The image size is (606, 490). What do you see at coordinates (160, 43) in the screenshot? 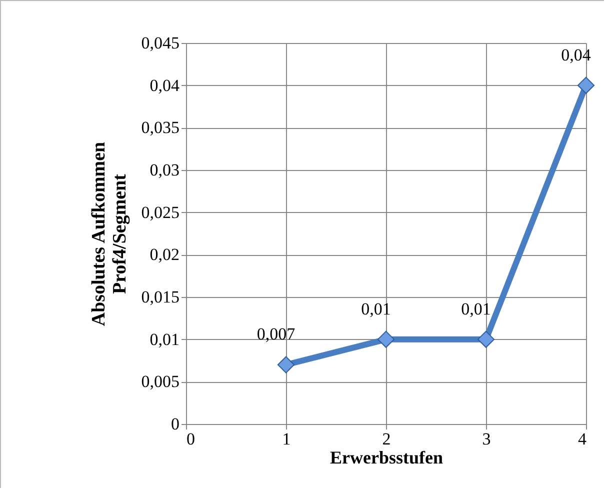
I see `y-tick-label: 0,045` at bounding box center [160, 43].